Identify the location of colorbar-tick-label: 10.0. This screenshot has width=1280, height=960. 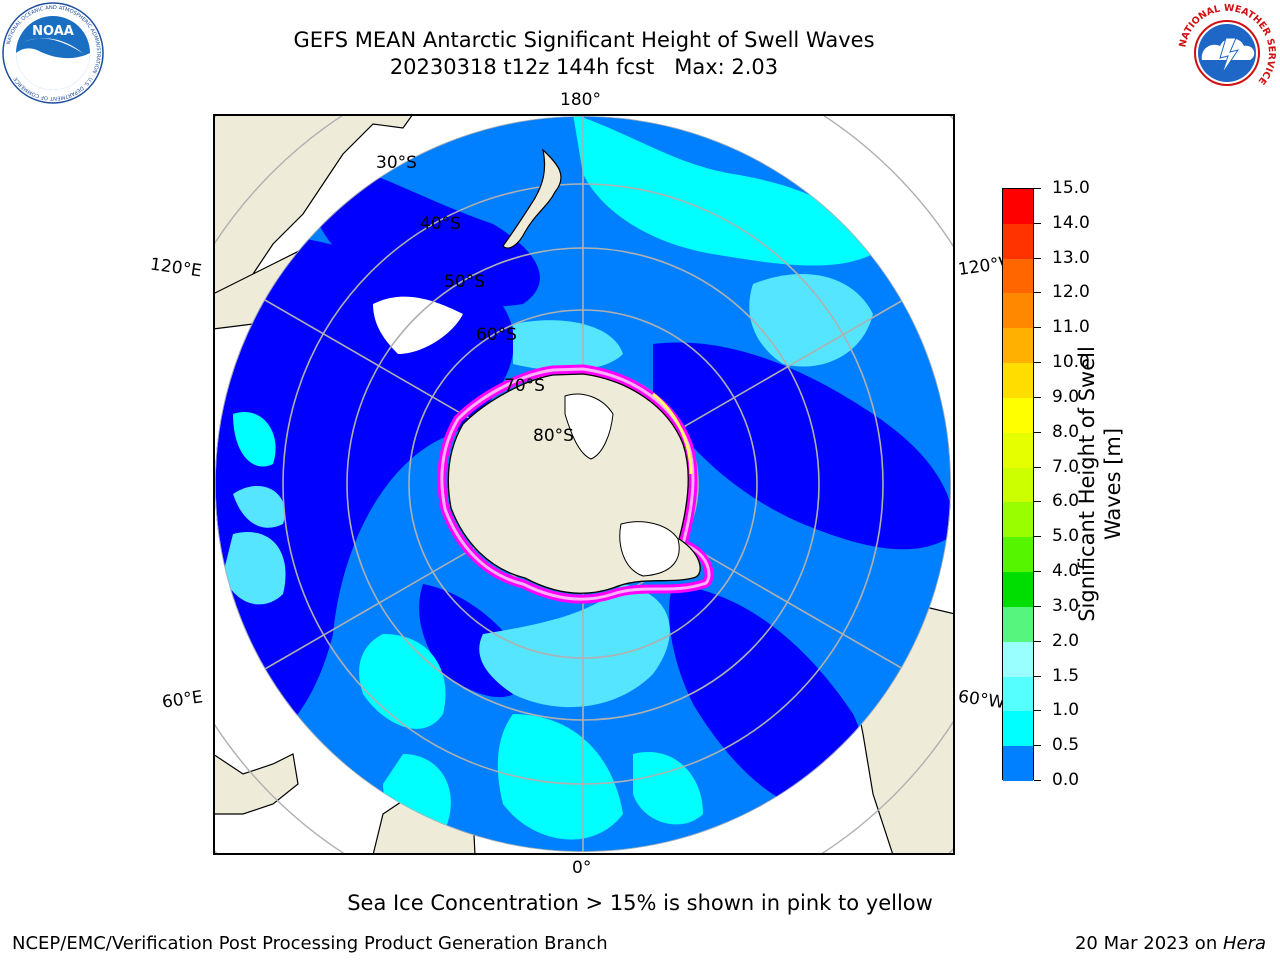
(1071, 362).